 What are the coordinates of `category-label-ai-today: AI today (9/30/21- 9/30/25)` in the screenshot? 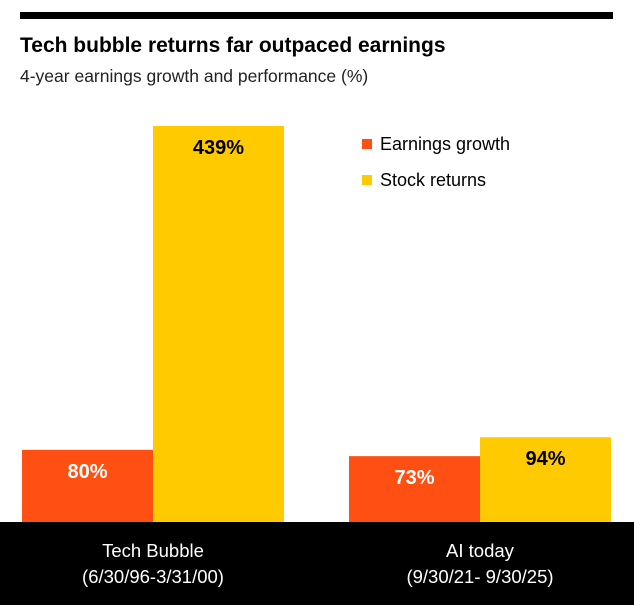 It's located at (480, 564).